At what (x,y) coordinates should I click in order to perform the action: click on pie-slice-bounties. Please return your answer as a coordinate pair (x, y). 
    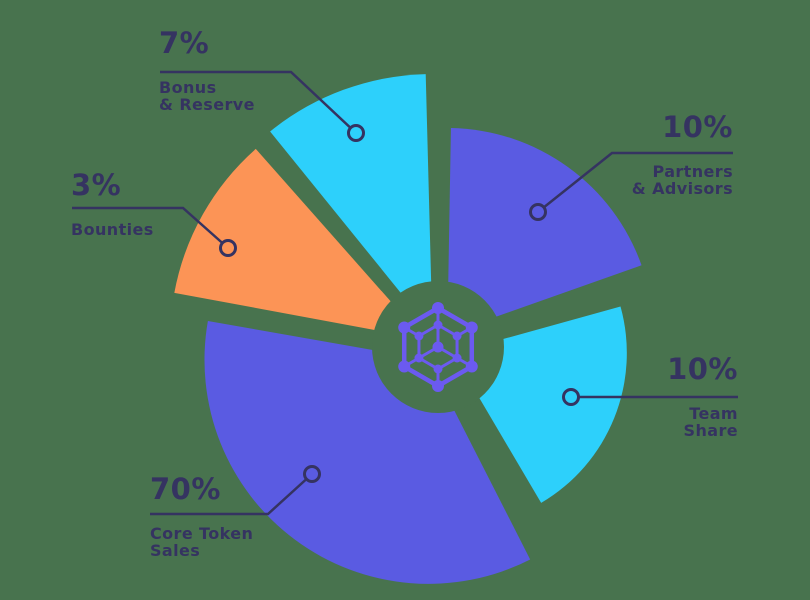
    Looking at the image, I should click on (299, 244).